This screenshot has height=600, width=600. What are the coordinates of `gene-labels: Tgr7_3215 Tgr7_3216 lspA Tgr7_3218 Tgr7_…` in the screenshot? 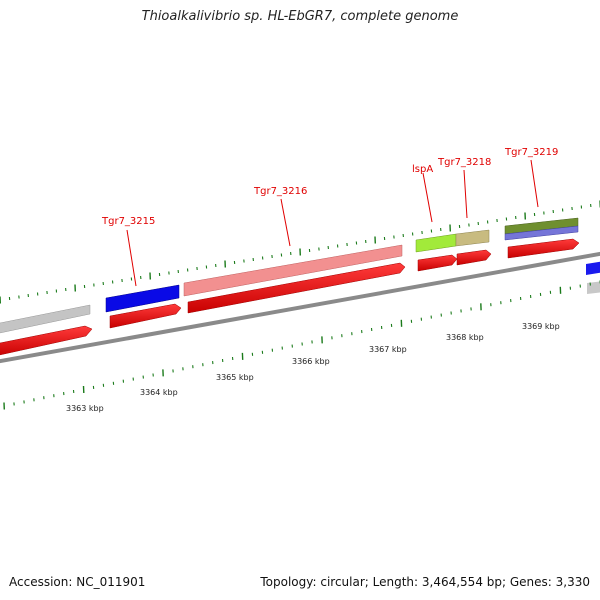 It's located at (329, 187).